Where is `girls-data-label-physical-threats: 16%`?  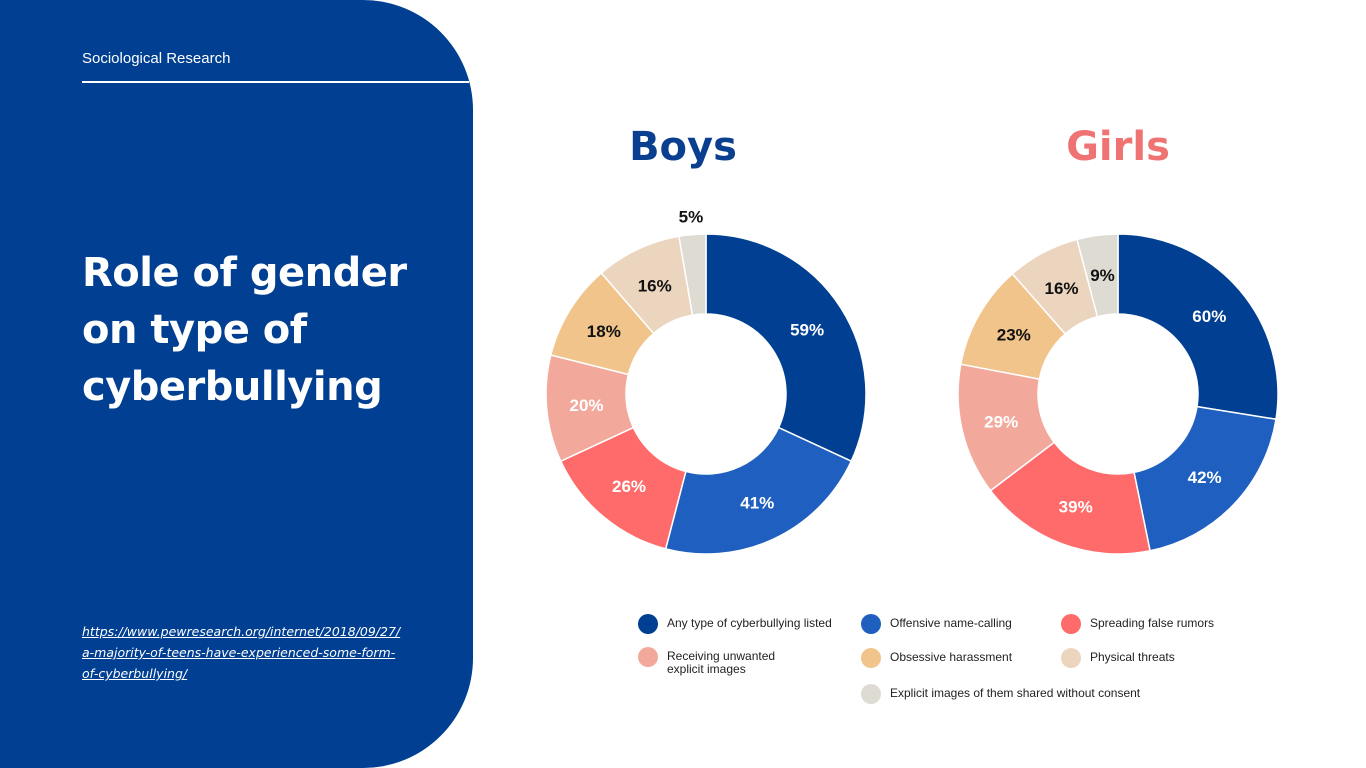
girls-data-label-physical-threats: 16% is located at coordinates (1062, 288).